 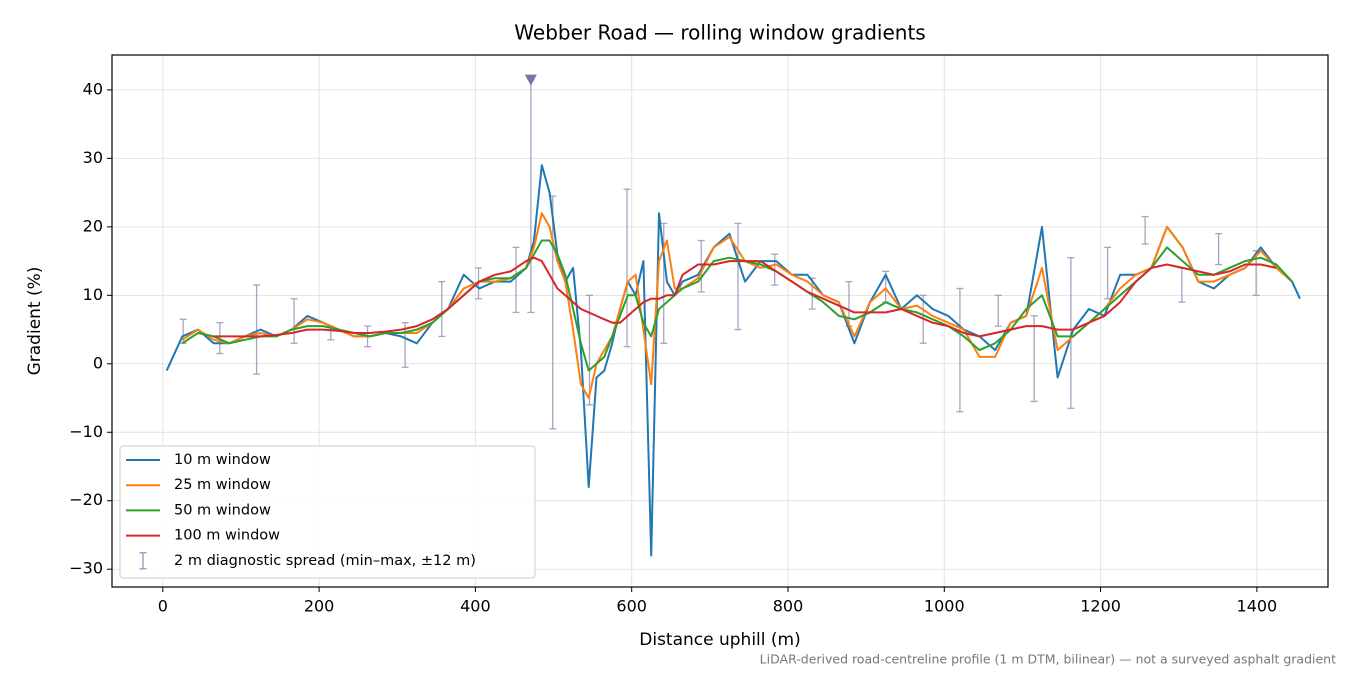 I want to click on y-tick-label: 20, so click(x=93, y=225).